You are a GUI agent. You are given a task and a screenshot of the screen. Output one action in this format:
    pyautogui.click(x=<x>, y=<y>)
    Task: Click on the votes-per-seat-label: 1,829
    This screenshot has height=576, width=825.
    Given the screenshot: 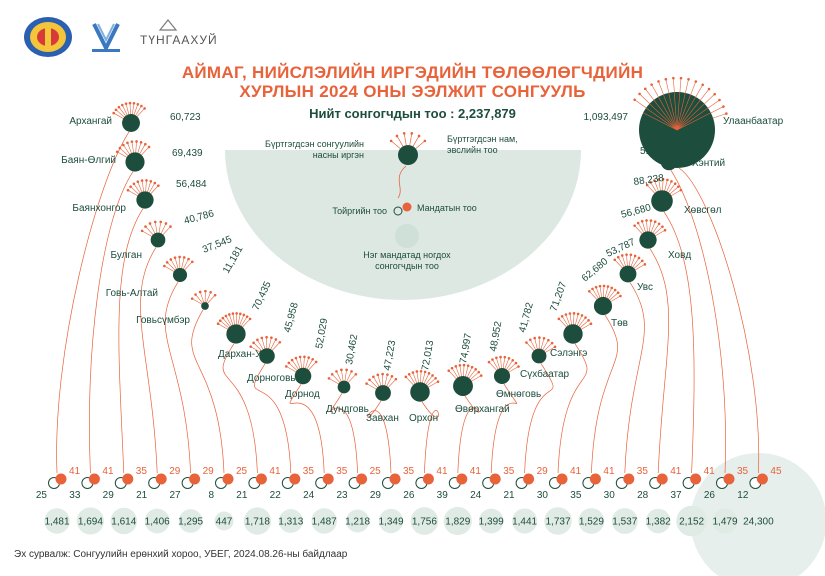 What is the action you would take?
    pyautogui.click(x=457, y=522)
    